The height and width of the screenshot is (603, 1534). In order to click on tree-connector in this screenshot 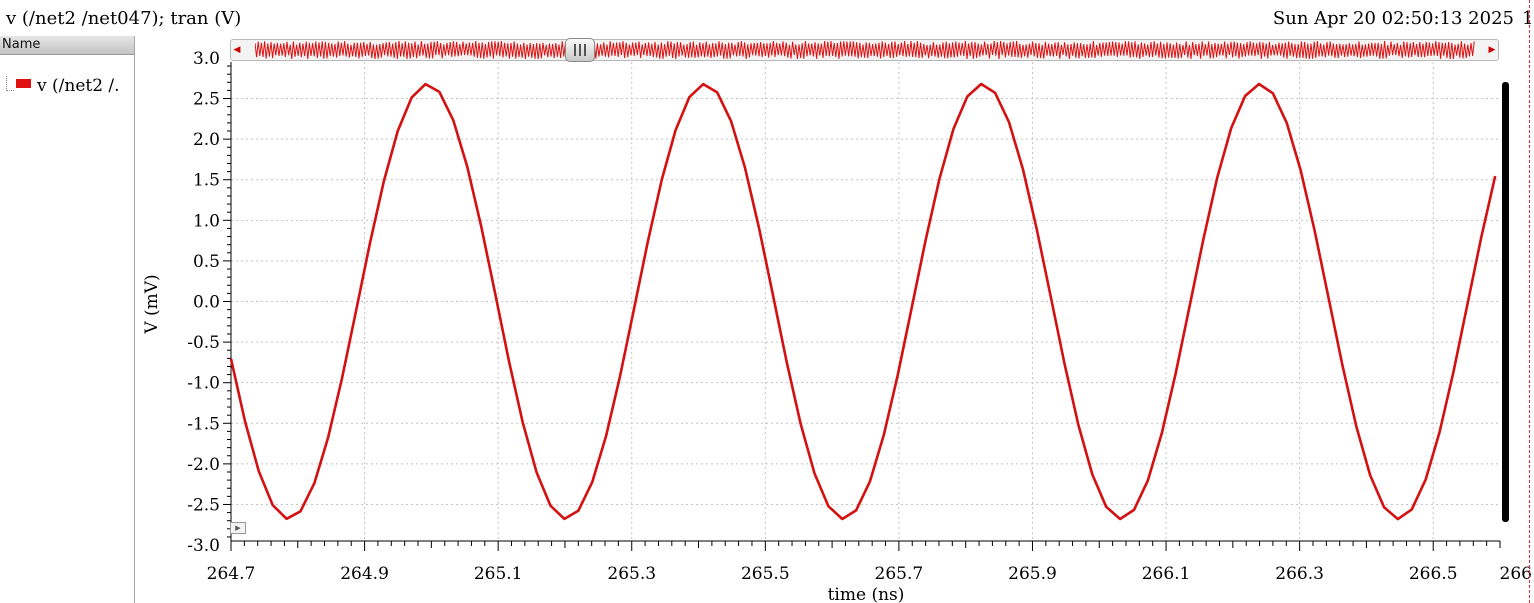, I will do `click(10, 83)`.